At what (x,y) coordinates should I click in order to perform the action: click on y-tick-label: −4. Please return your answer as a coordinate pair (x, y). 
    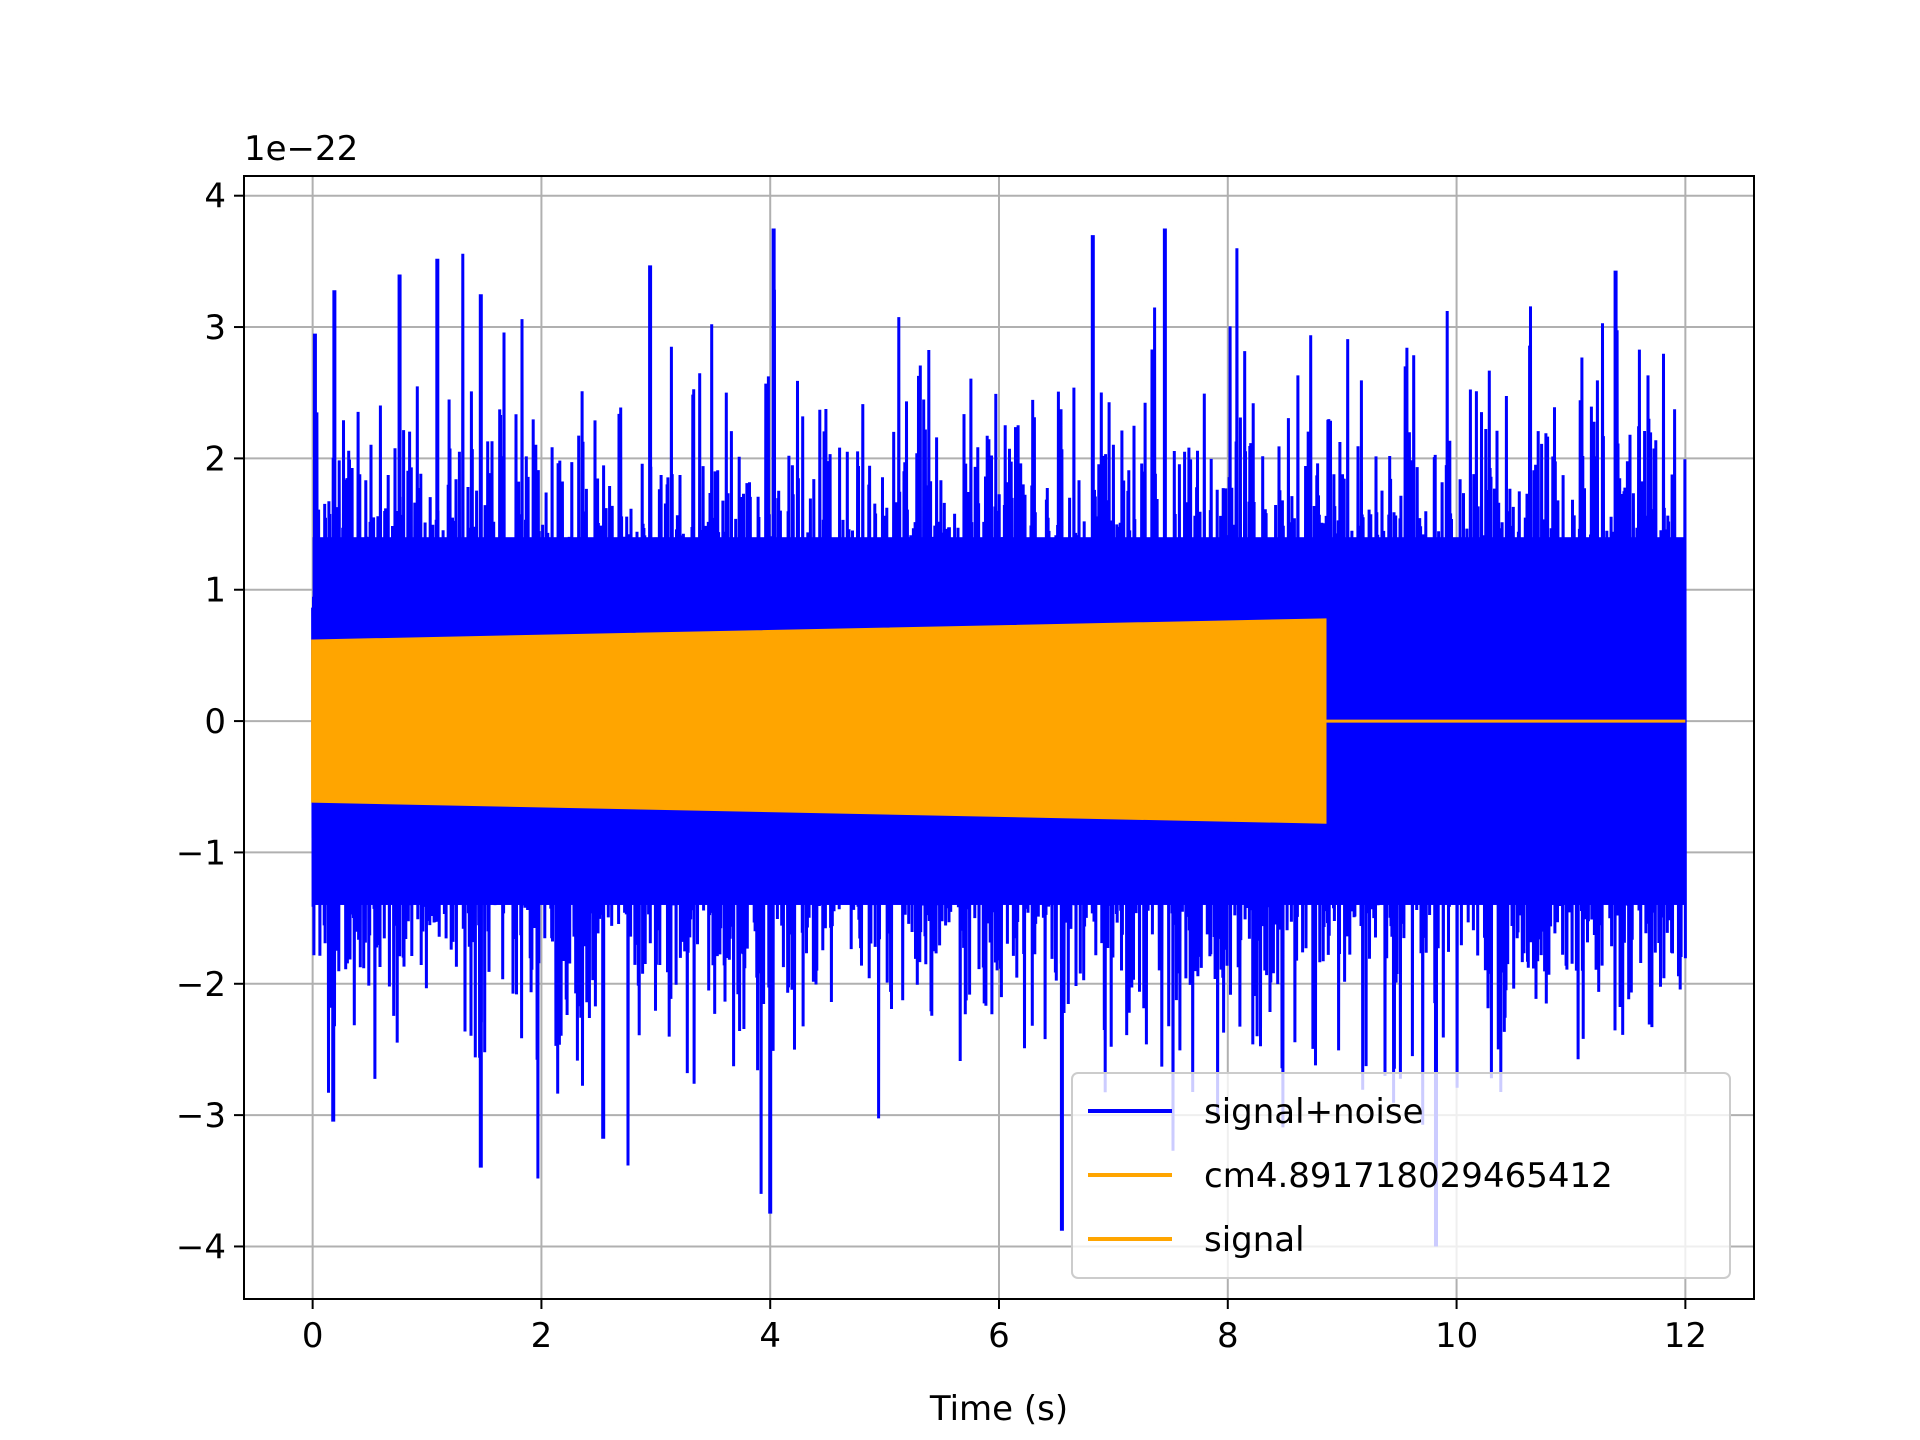
    Looking at the image, I should click on (201, 1247).